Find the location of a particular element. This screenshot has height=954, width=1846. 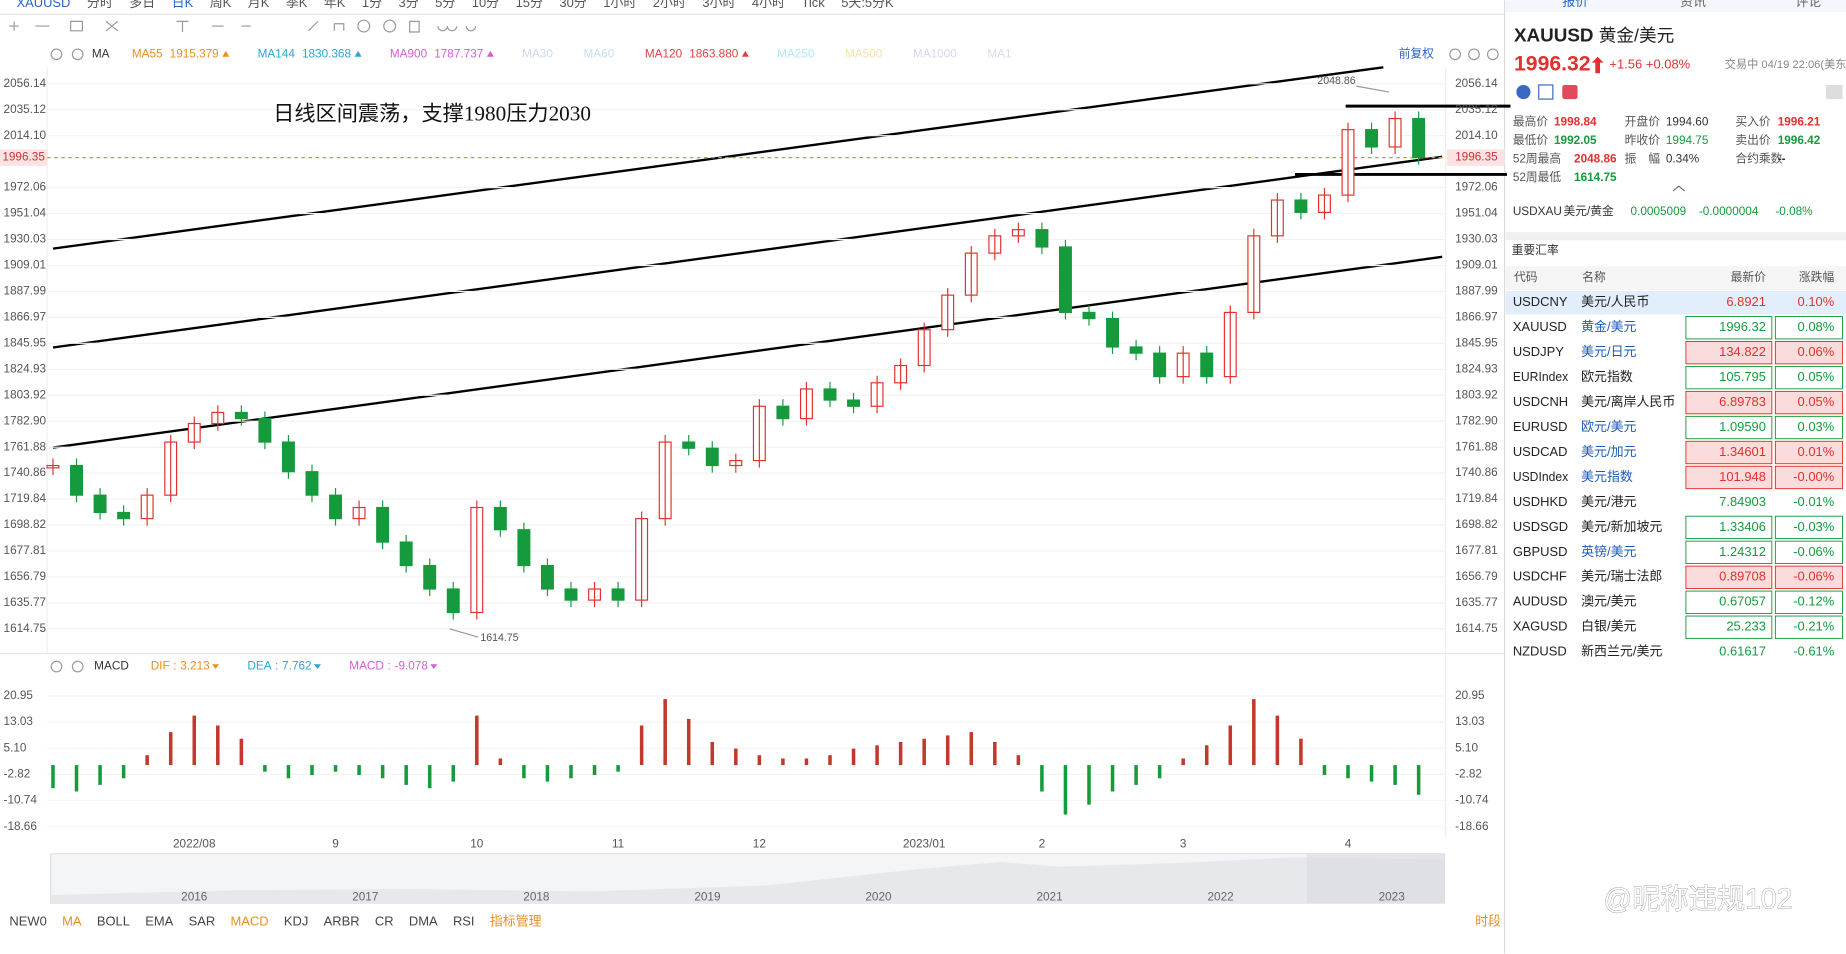

ma-name: MA60 is located at coordinates (599, 53).